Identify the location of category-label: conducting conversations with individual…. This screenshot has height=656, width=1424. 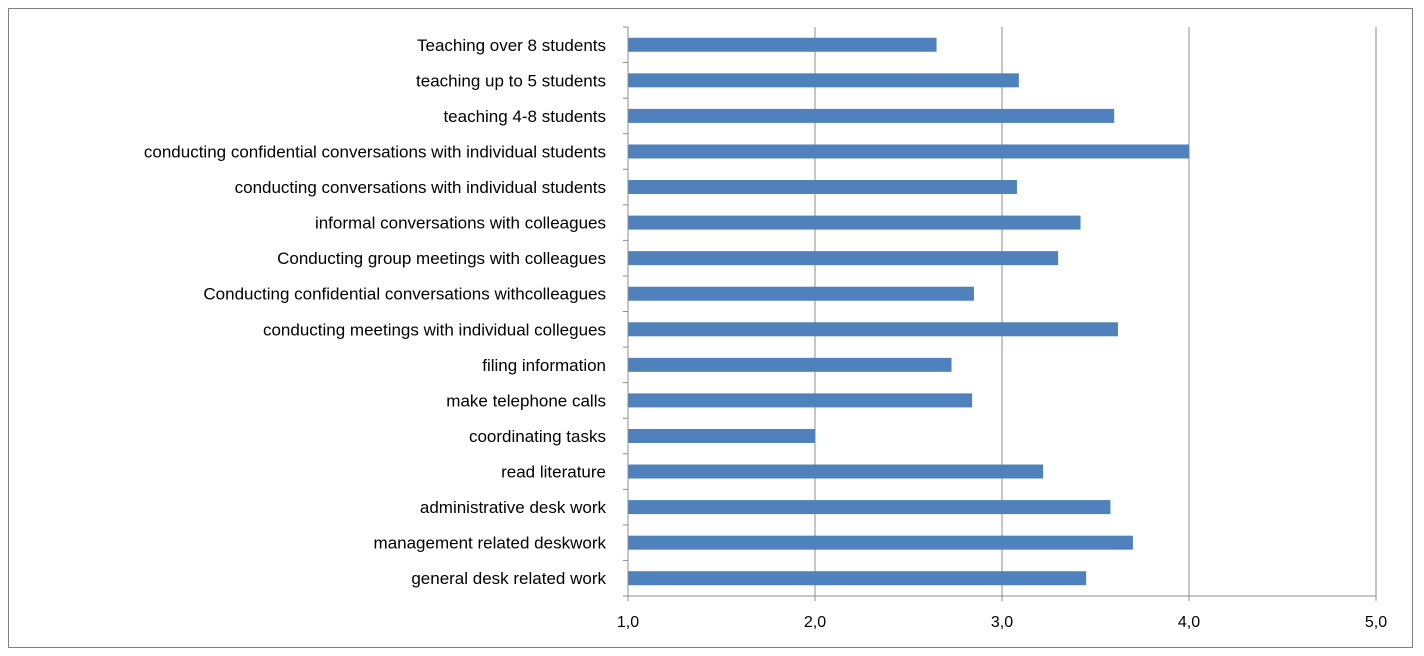
(420, 187).